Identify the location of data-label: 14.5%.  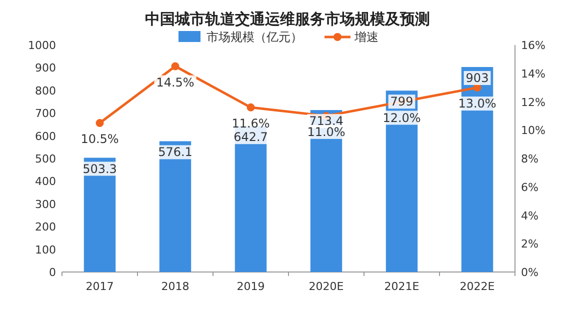
(175, 82).